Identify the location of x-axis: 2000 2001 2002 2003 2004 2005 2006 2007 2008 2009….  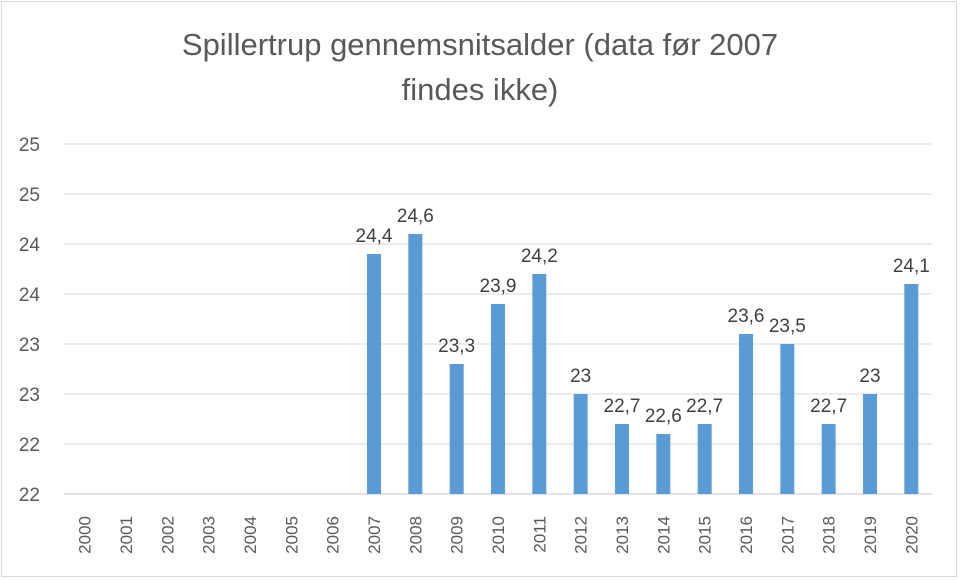
(499, 535).